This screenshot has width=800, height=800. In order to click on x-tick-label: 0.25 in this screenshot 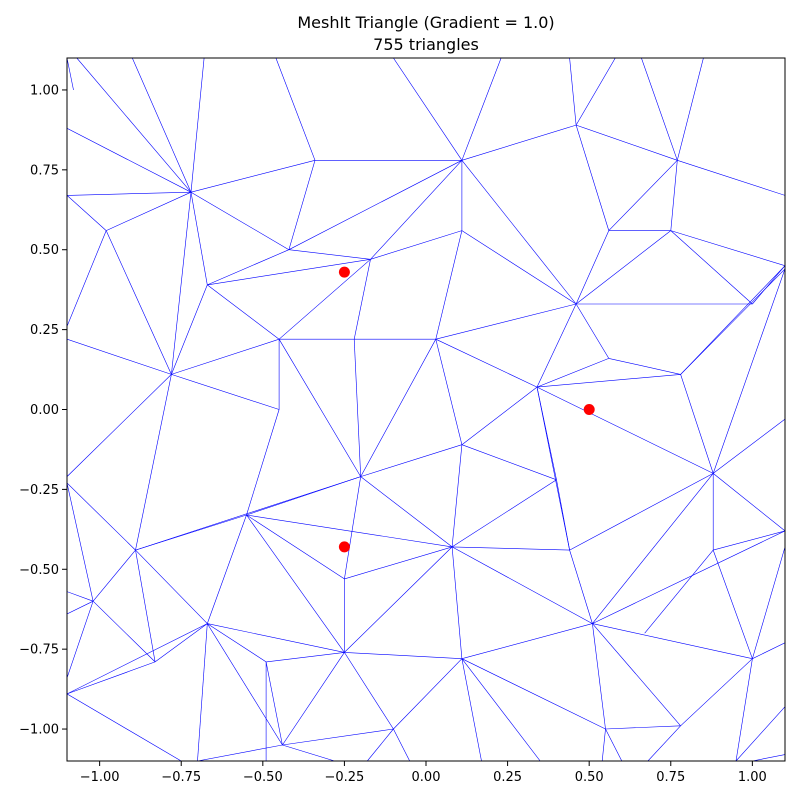, I will do `click(507, 777)`.